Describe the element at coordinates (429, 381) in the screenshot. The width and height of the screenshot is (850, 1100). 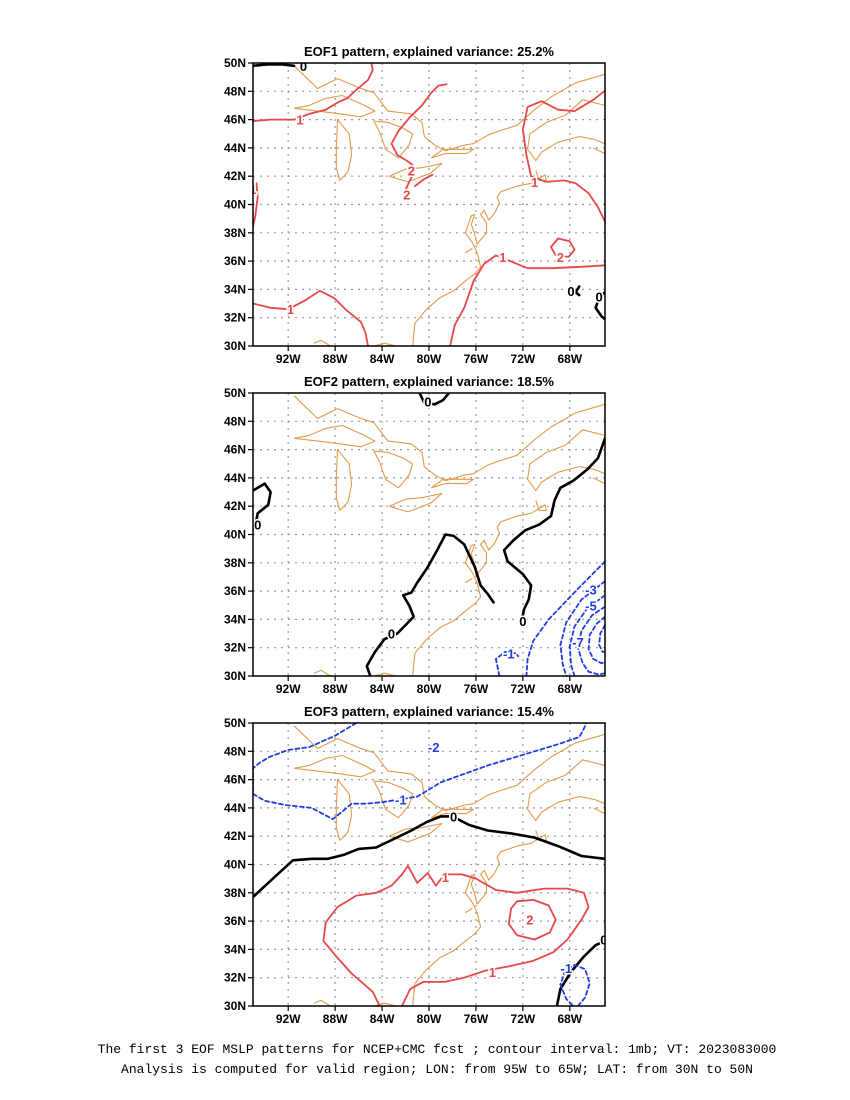
I see `eof2-title: EOF2 pattern, explained variance: 18.5%` at that location.